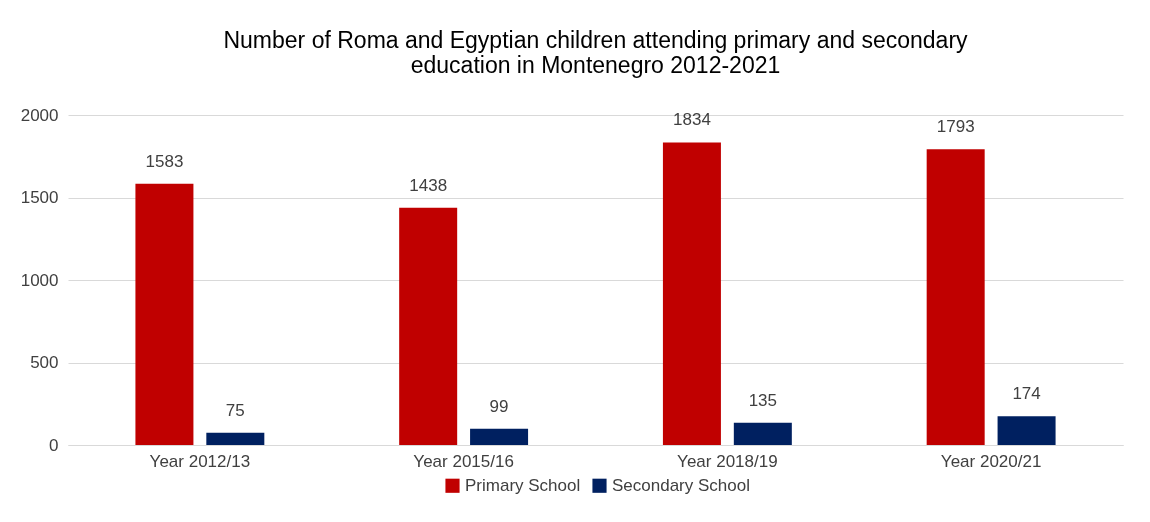 The height and width of the screenshot is (522, 1150). What do you see at coordinates (727, 461) in the screenshot?
I see `x-tick-label: Year 2018/19` at bounding box center [727, 461].